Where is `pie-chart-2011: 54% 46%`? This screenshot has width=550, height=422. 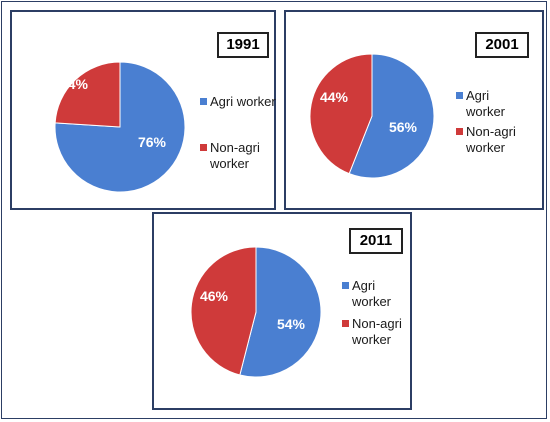
pie-chart-2011: 54% 46% is located at coordinates (256, 312).